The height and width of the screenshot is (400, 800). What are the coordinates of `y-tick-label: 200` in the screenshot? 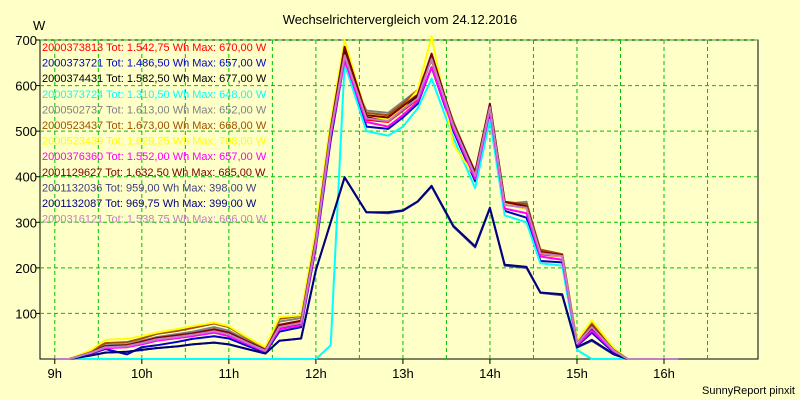 It's located at (26, 268).